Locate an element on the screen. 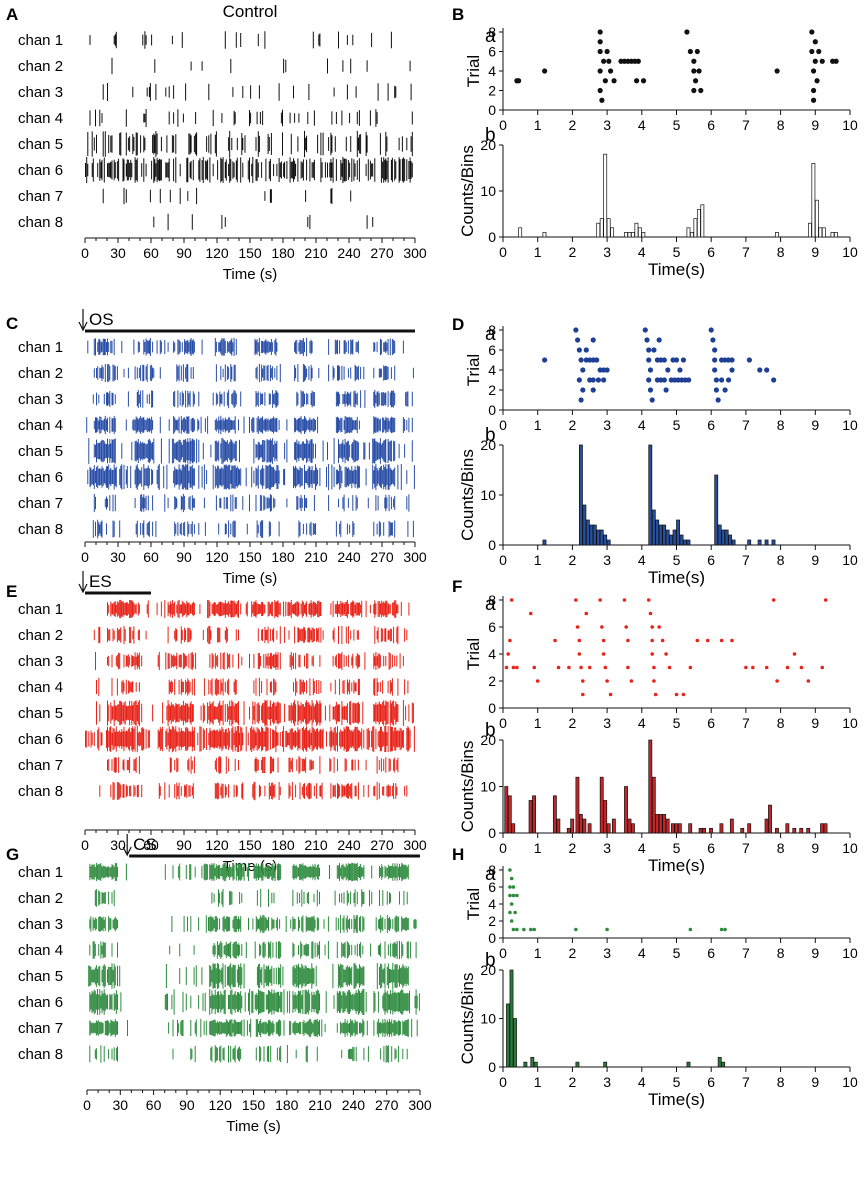  hist-x-tick-label: 7 is located at coordinates (746, 1082).